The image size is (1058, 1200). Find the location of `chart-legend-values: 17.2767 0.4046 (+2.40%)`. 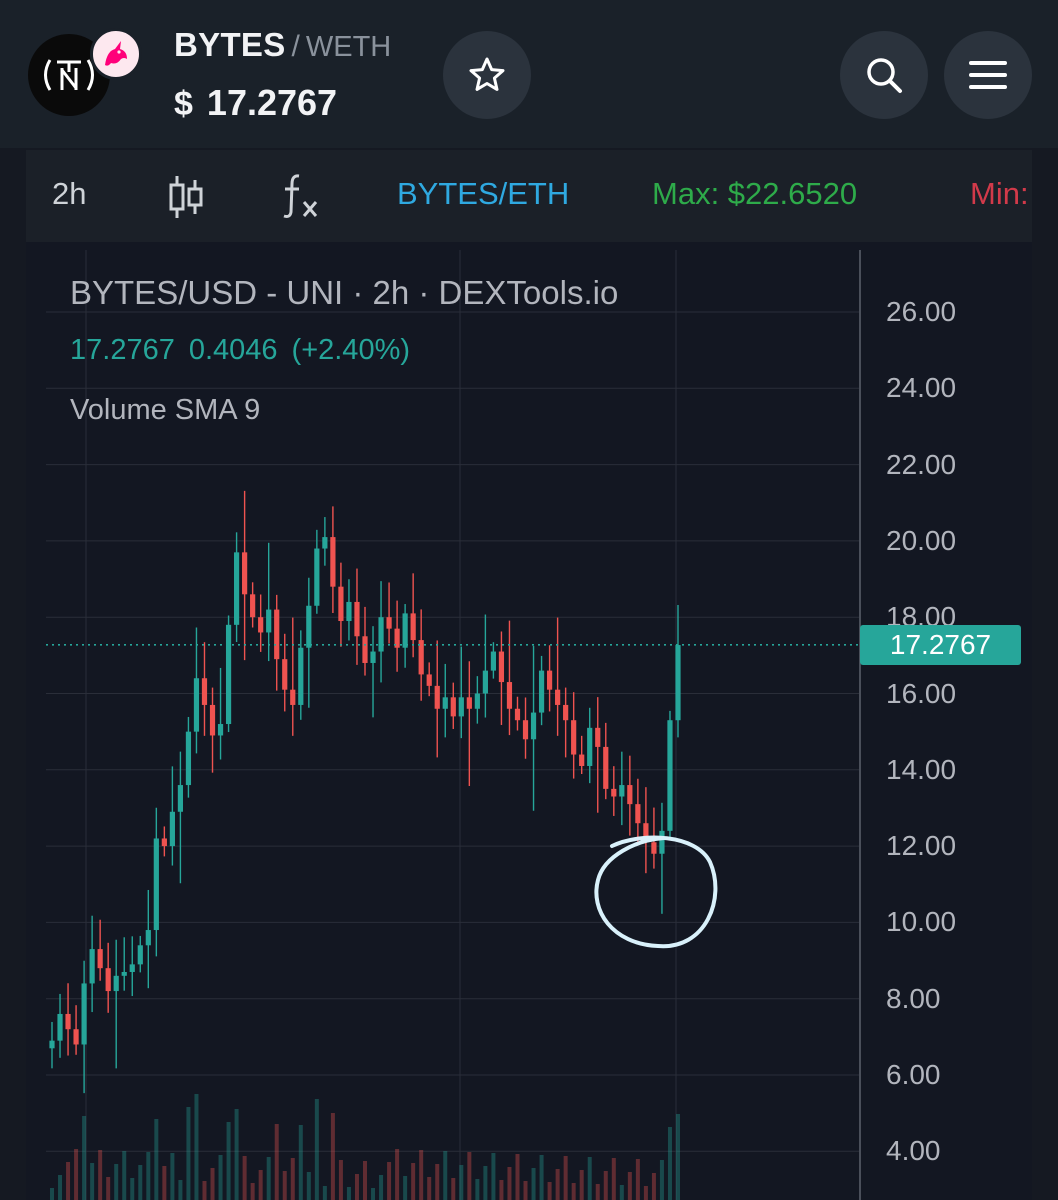

chart-legend-values: 17.2767 0.4046 (+2.40%) is located at coordinates (247, 350).